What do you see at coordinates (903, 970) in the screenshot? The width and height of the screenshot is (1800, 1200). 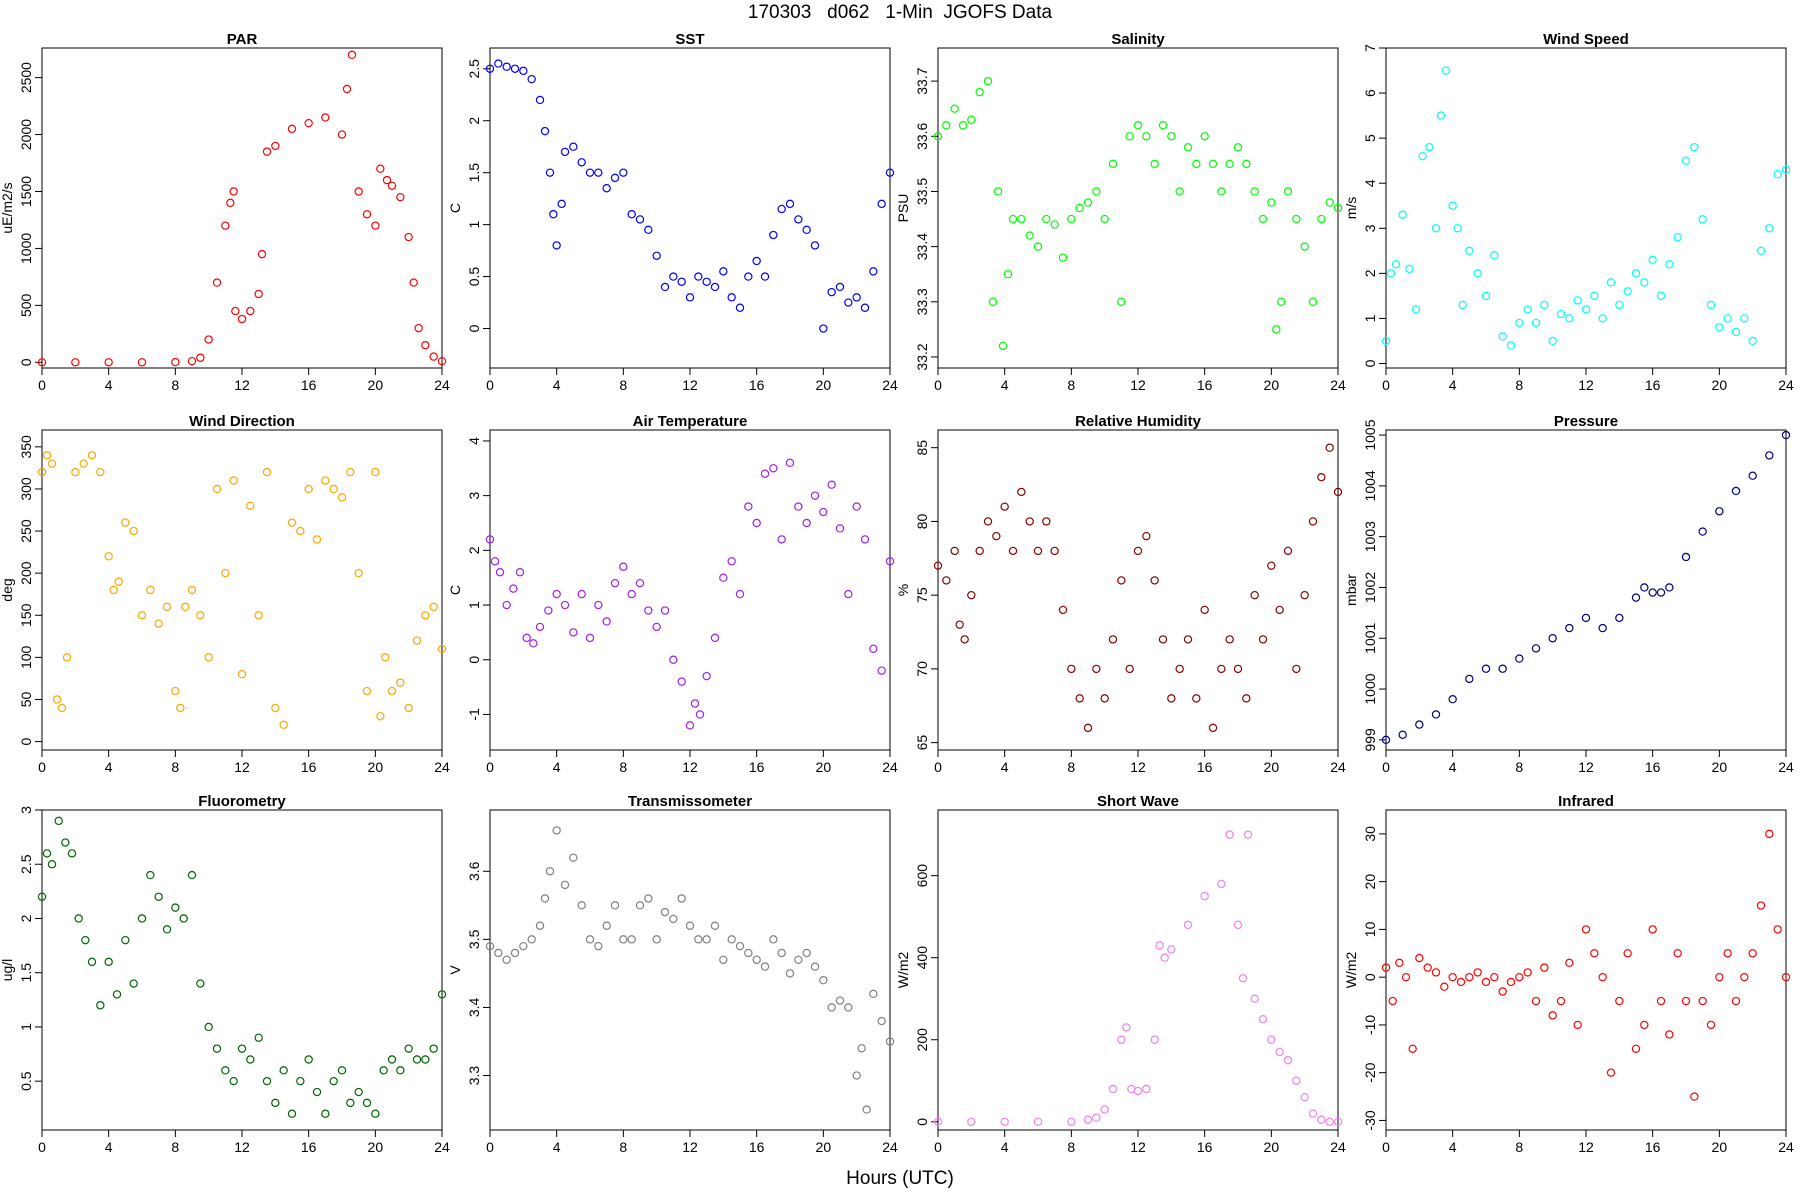 I see `y-axis-label: W/m2` at bounding box center [903, 970].